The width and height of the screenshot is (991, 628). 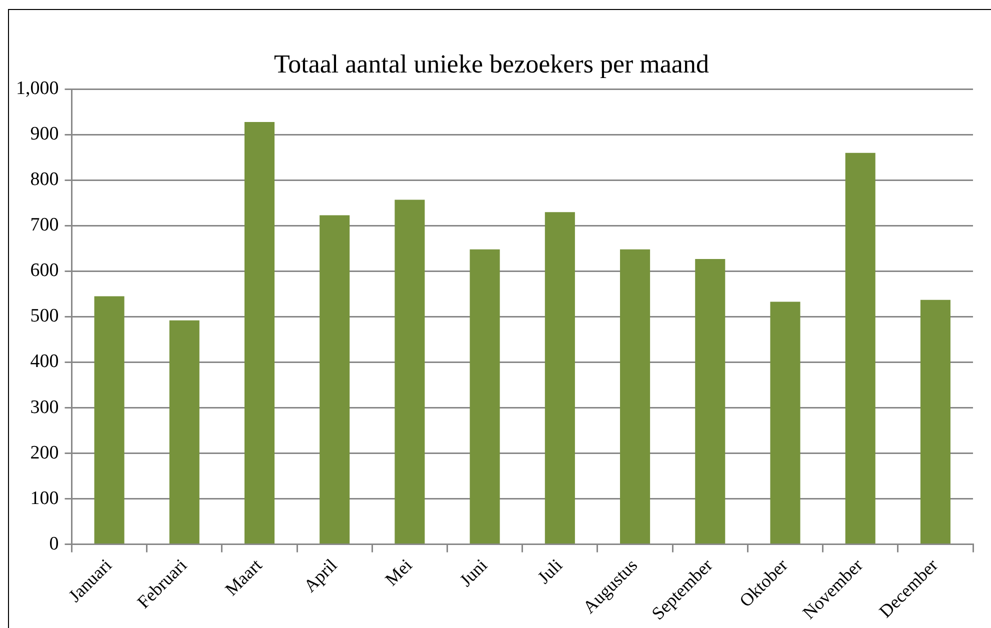 What do you see at coordinates (44, 134) in the screenshot?
I see `y-tick-label: 900` at bounding box center [44, 134].